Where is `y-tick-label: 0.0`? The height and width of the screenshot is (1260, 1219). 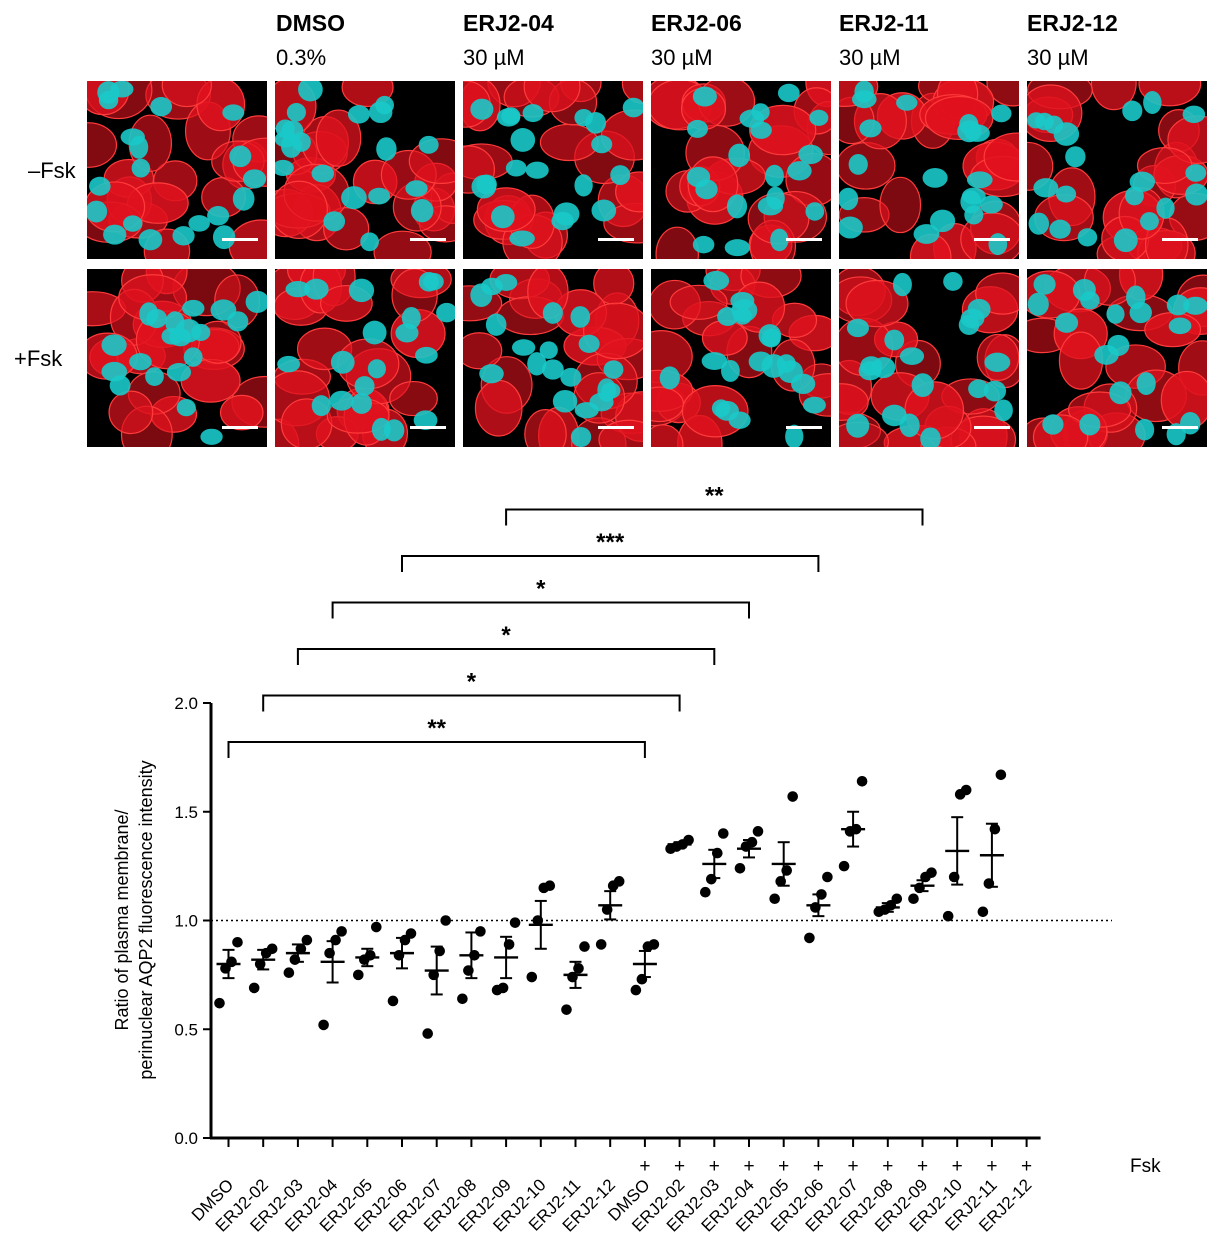
y-tick-label: 0.0 is located at coordinates (186, 1138).